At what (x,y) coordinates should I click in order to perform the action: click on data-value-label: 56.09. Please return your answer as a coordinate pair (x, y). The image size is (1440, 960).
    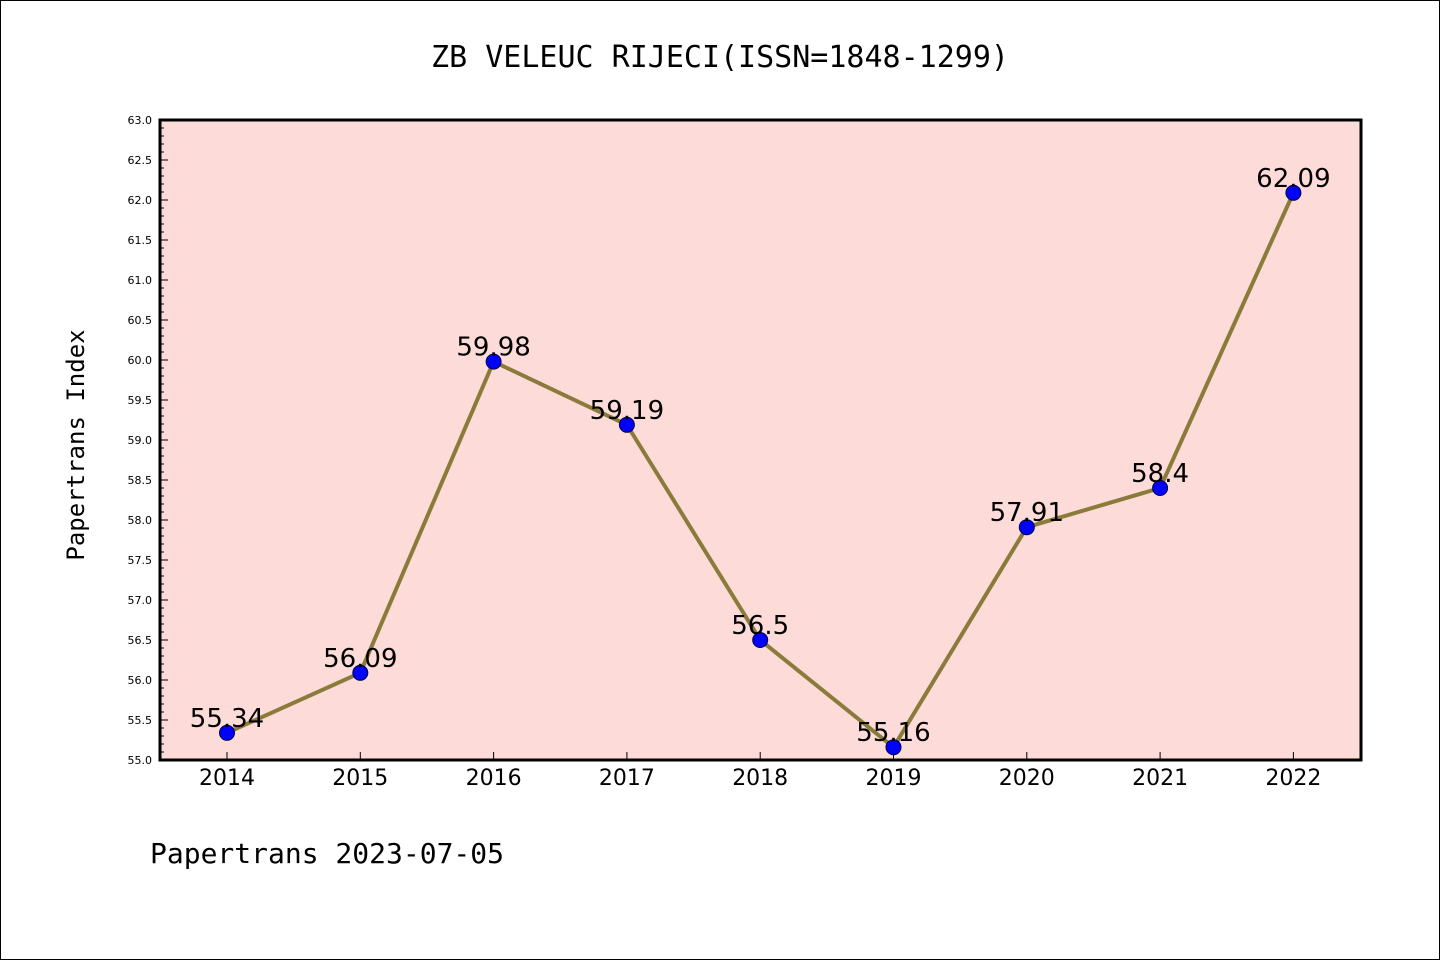
    Looking at the image, I should click on (360, 659).